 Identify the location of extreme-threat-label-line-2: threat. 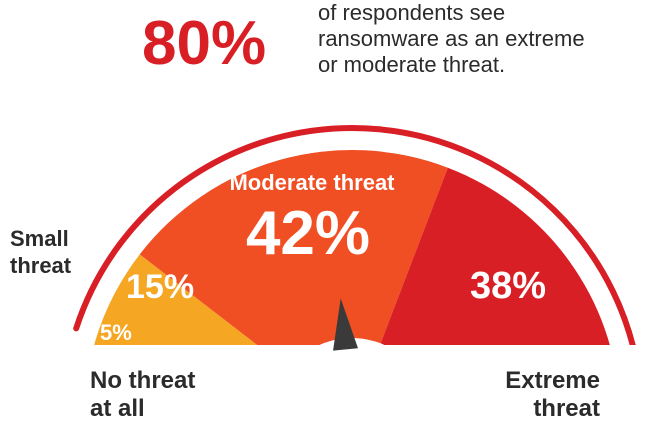
(566, 408).